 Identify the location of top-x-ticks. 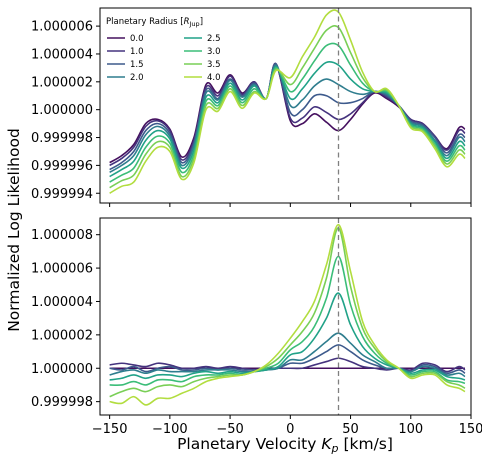
(290, 205).